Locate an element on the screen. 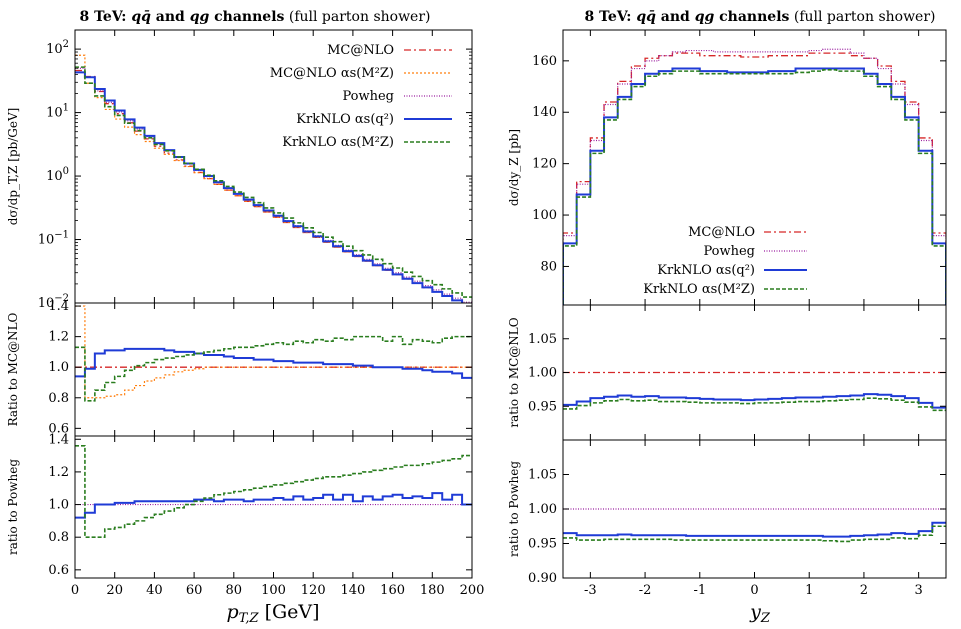 This screenshot has width=961, height=629. x-tick-label: 140 is located at coordinates (352, 590).